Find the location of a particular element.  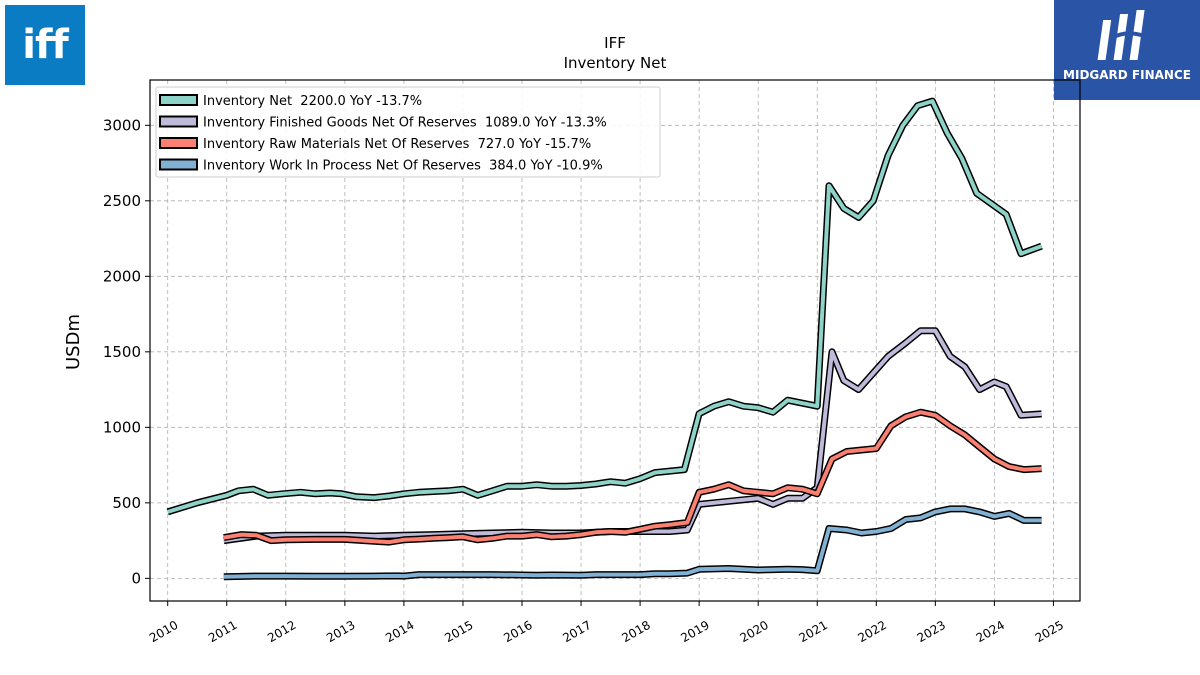

chart-subtitle: Inventory Net is located at coordinates (615, 63).